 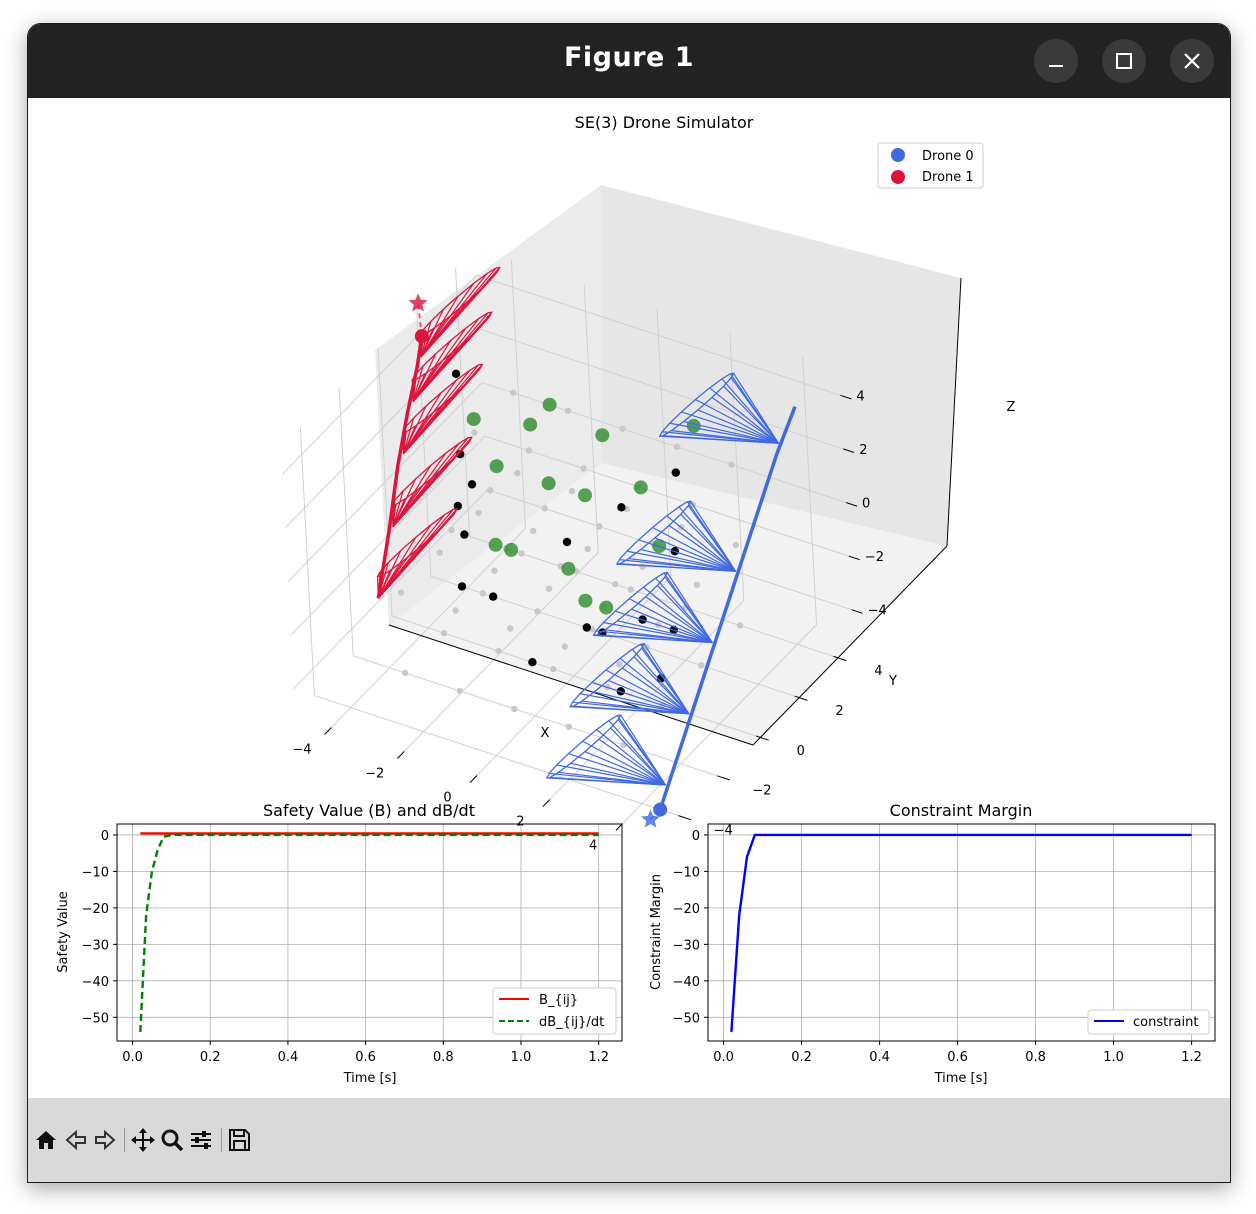 I want to click on y-tick-label: −2, so click(x=761, y=791).